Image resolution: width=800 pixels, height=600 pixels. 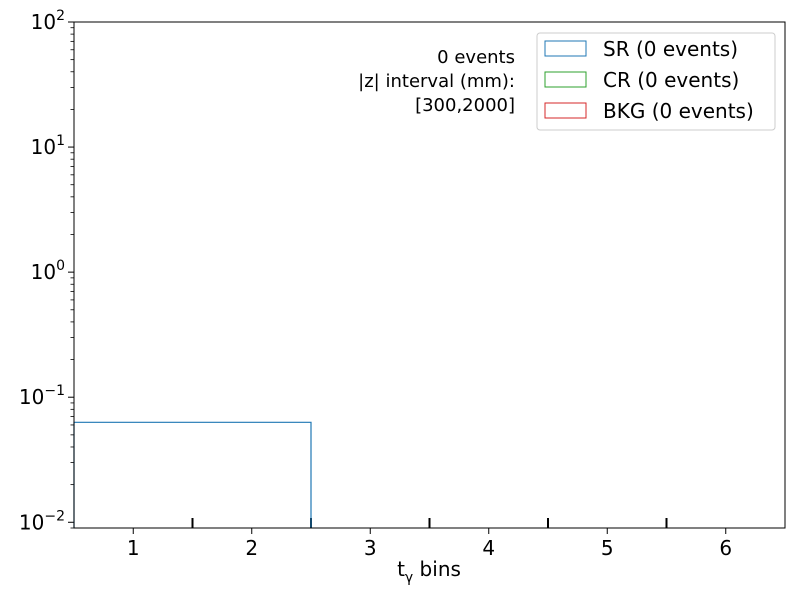 I want to click on x-axis-label: tγ bins, so click(x=429, y=571).